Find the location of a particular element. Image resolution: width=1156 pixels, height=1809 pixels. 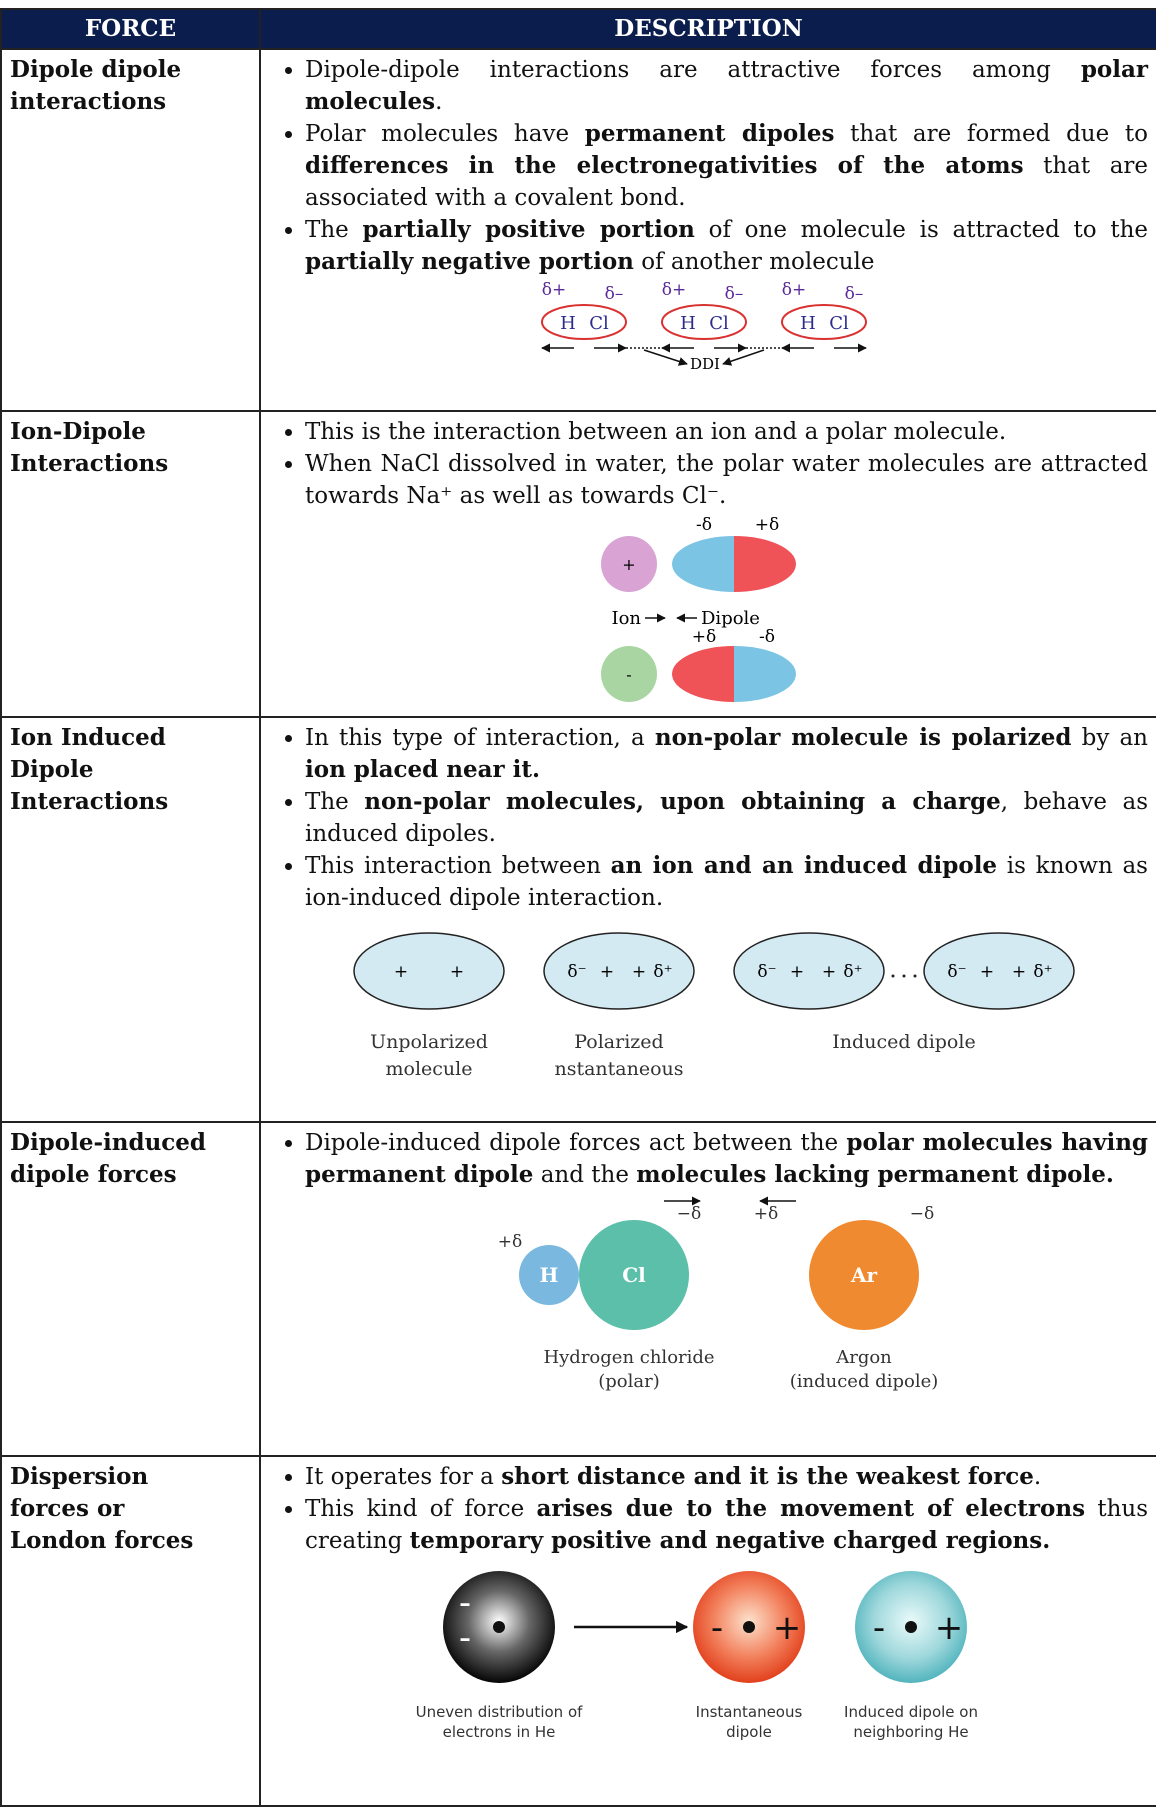

text-segment: This kind of force is located at coordinates (421, 1509).